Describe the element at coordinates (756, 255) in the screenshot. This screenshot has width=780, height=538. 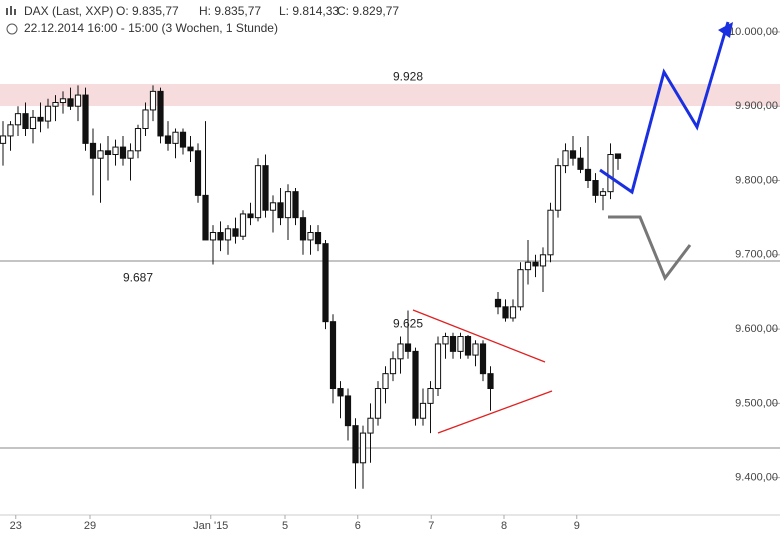
I see `y-tick-label: 9.700,00` at that location.